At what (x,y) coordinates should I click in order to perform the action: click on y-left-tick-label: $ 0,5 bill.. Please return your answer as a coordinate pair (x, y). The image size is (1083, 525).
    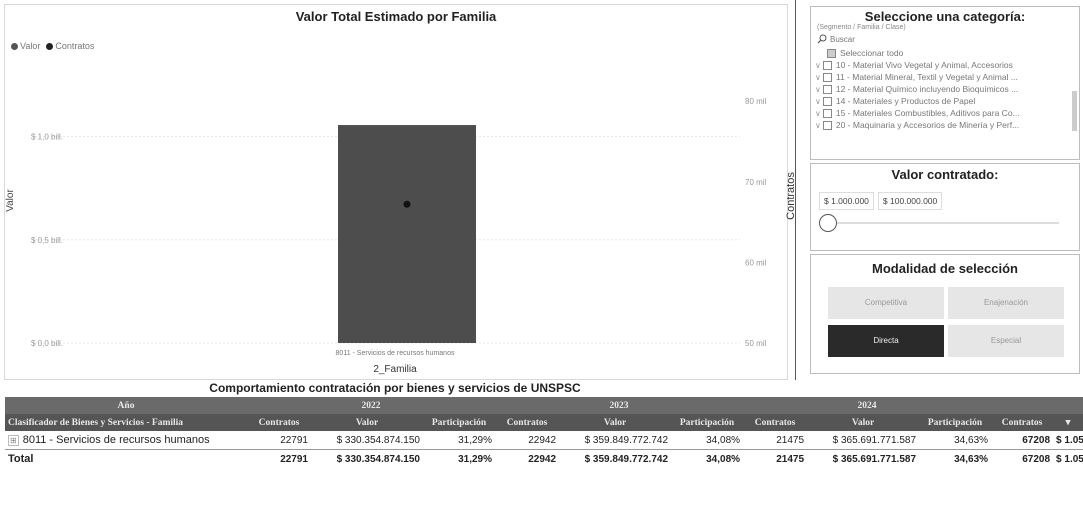
    Looking at the image, I should click on (47, 240).